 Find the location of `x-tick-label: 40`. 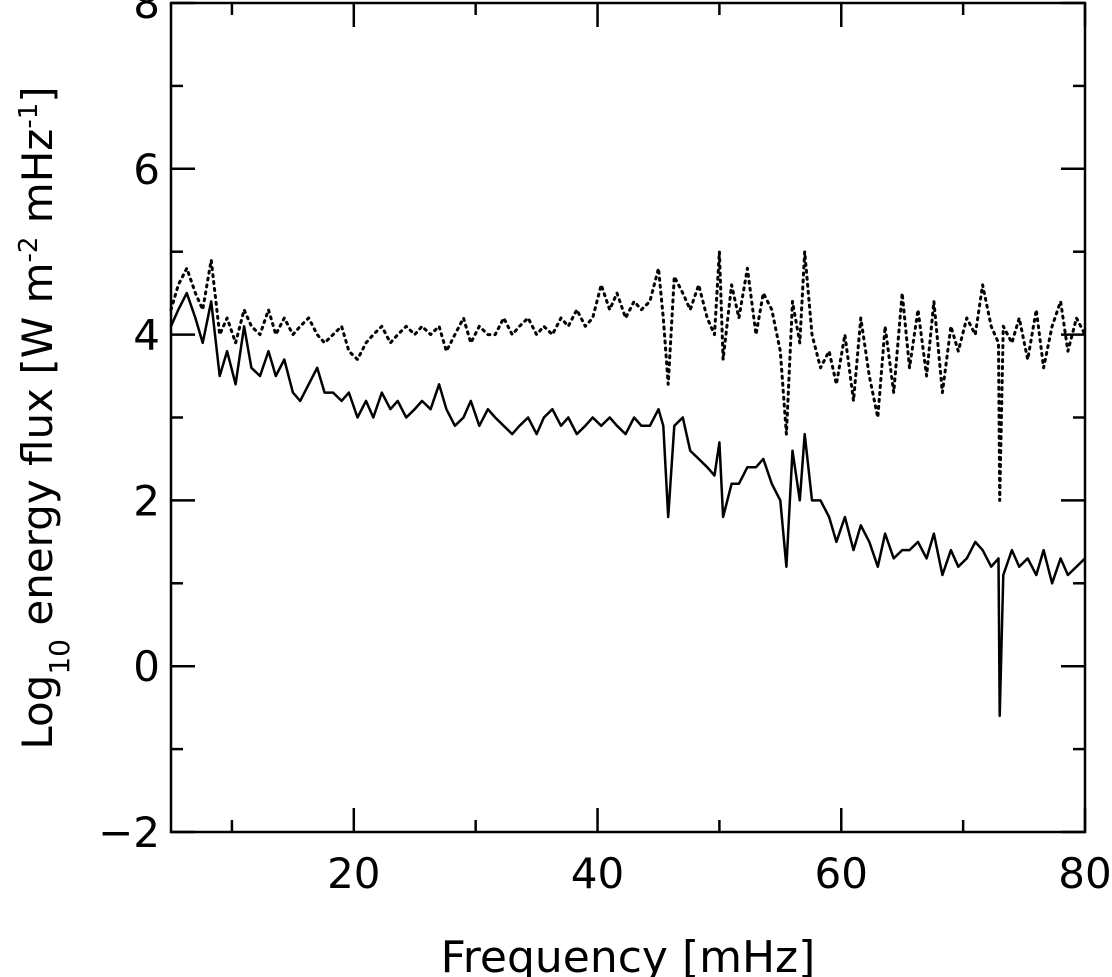

x-tick-label: 40 is located at coordinates (597, 873).